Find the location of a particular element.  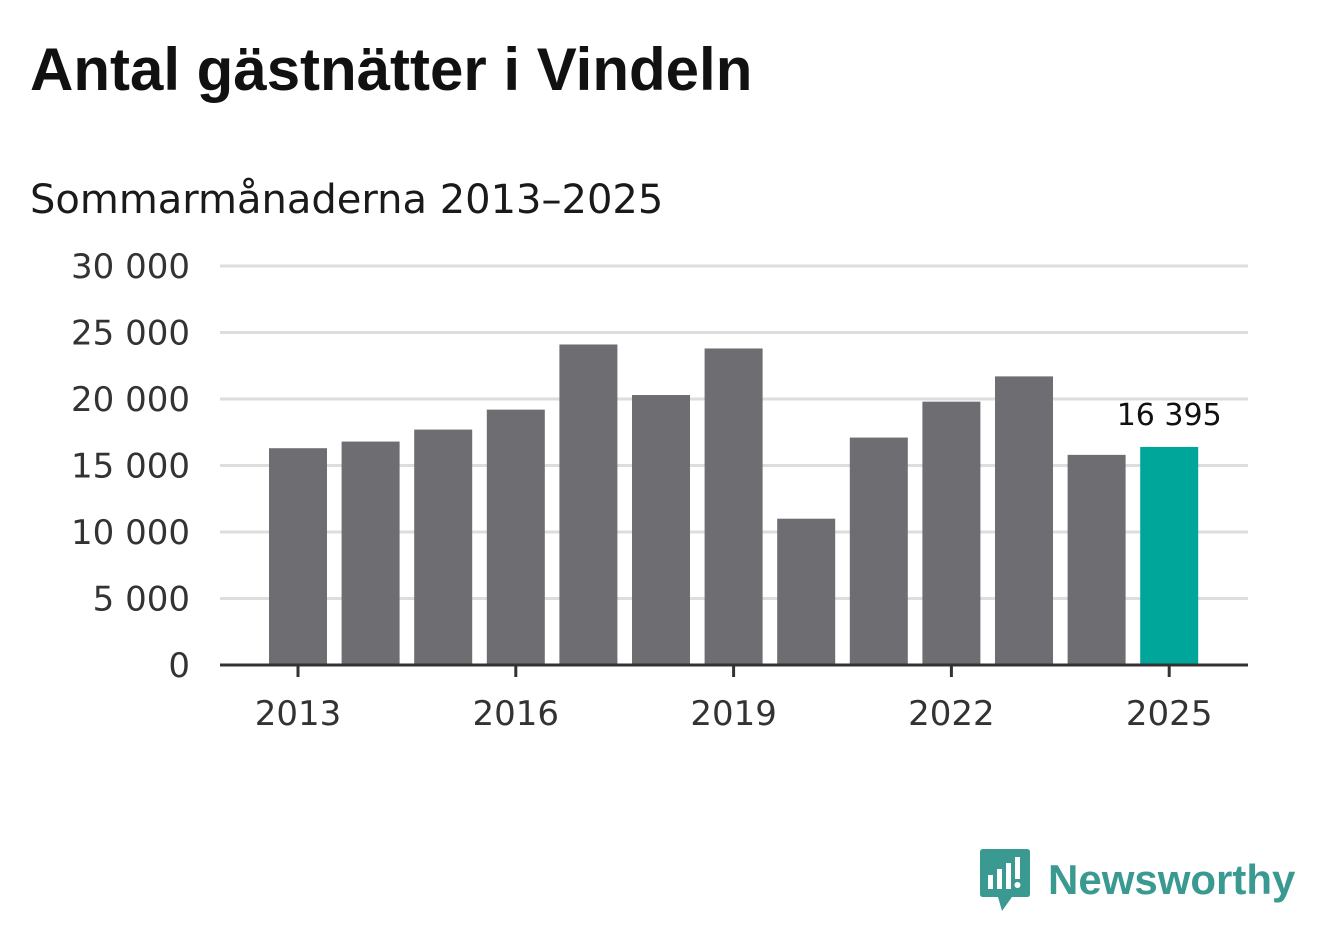

bar-2019 is located at coordinates (733, 506).